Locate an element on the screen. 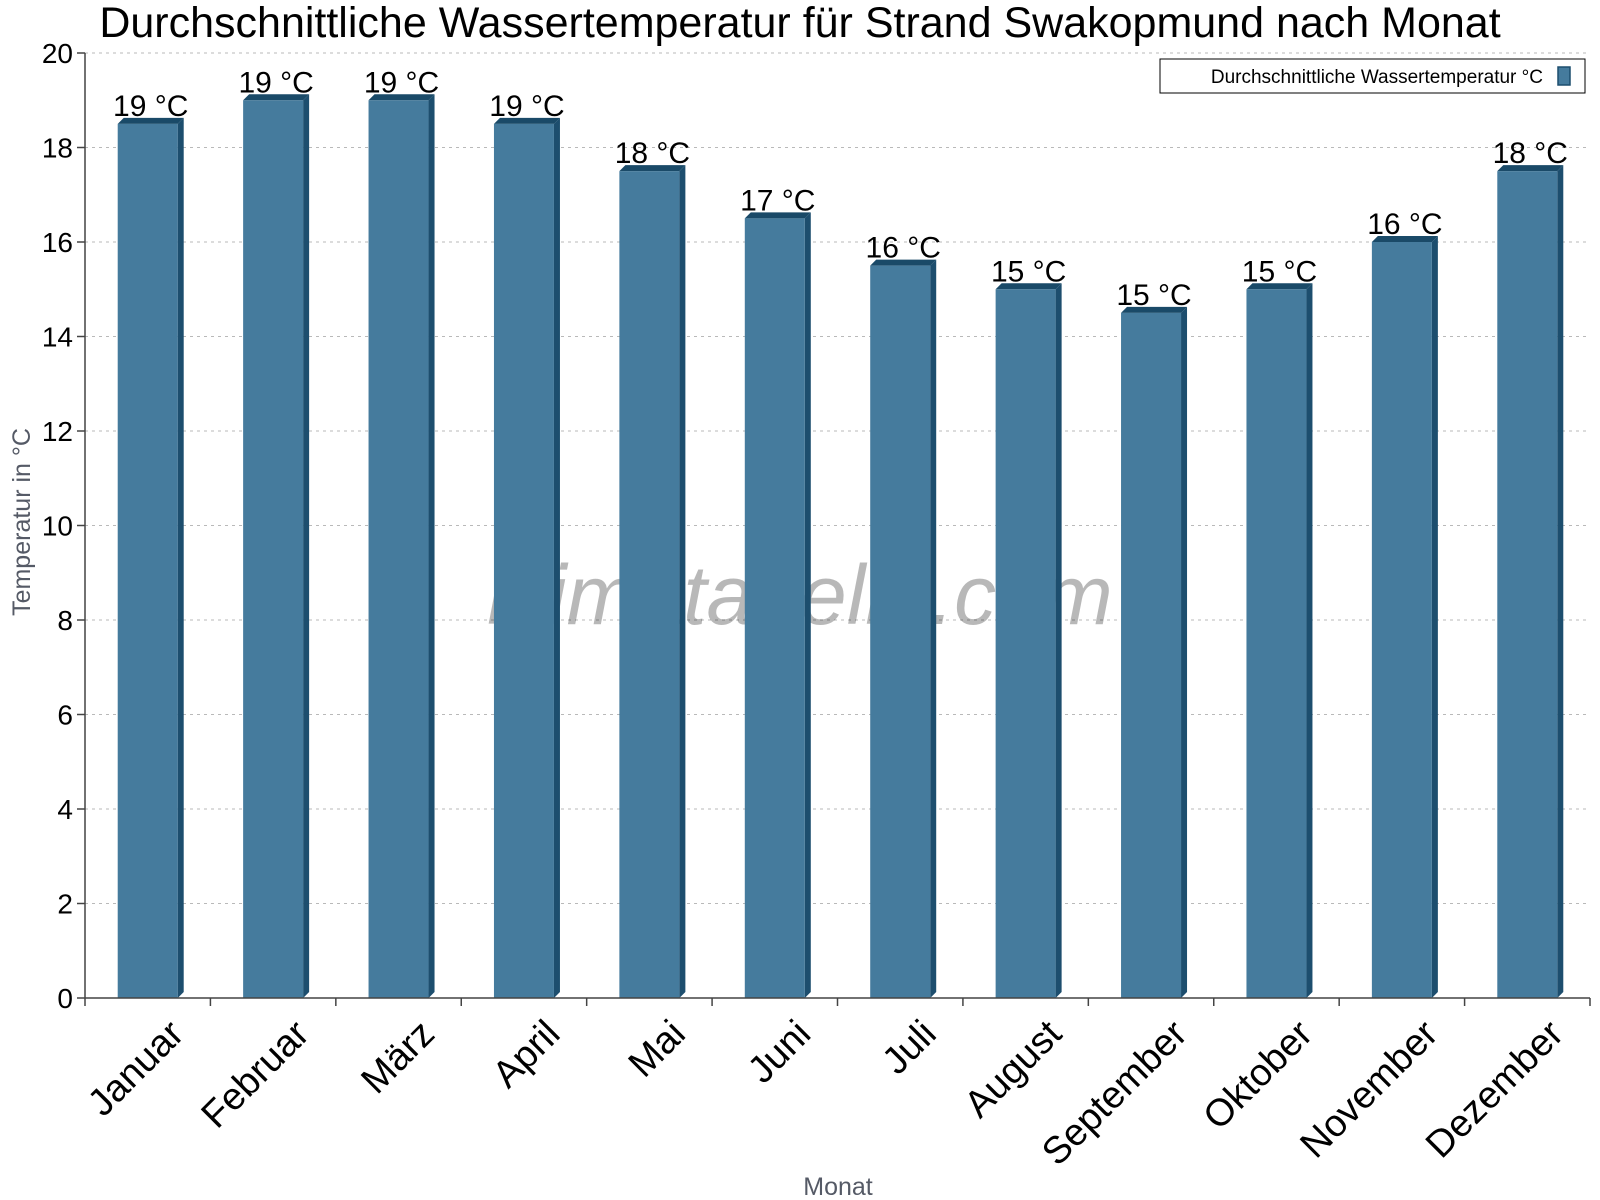 This screenshot has height=1200, width=1600. y-tick-label: 10 is located at coordinates (57, 526).